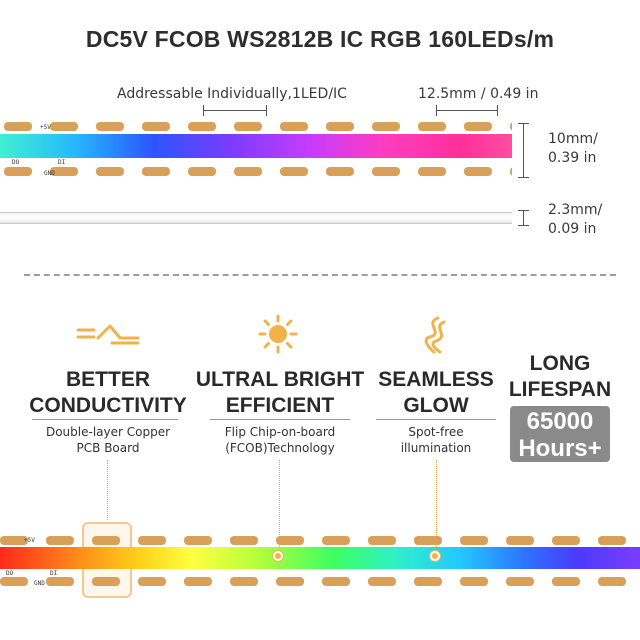 The width and height of the screenshot is (640, 640). Describe the element at coordinates (39, 583) in the screenshot. I see `bottom-strip-gnd-label: GND` at that location.